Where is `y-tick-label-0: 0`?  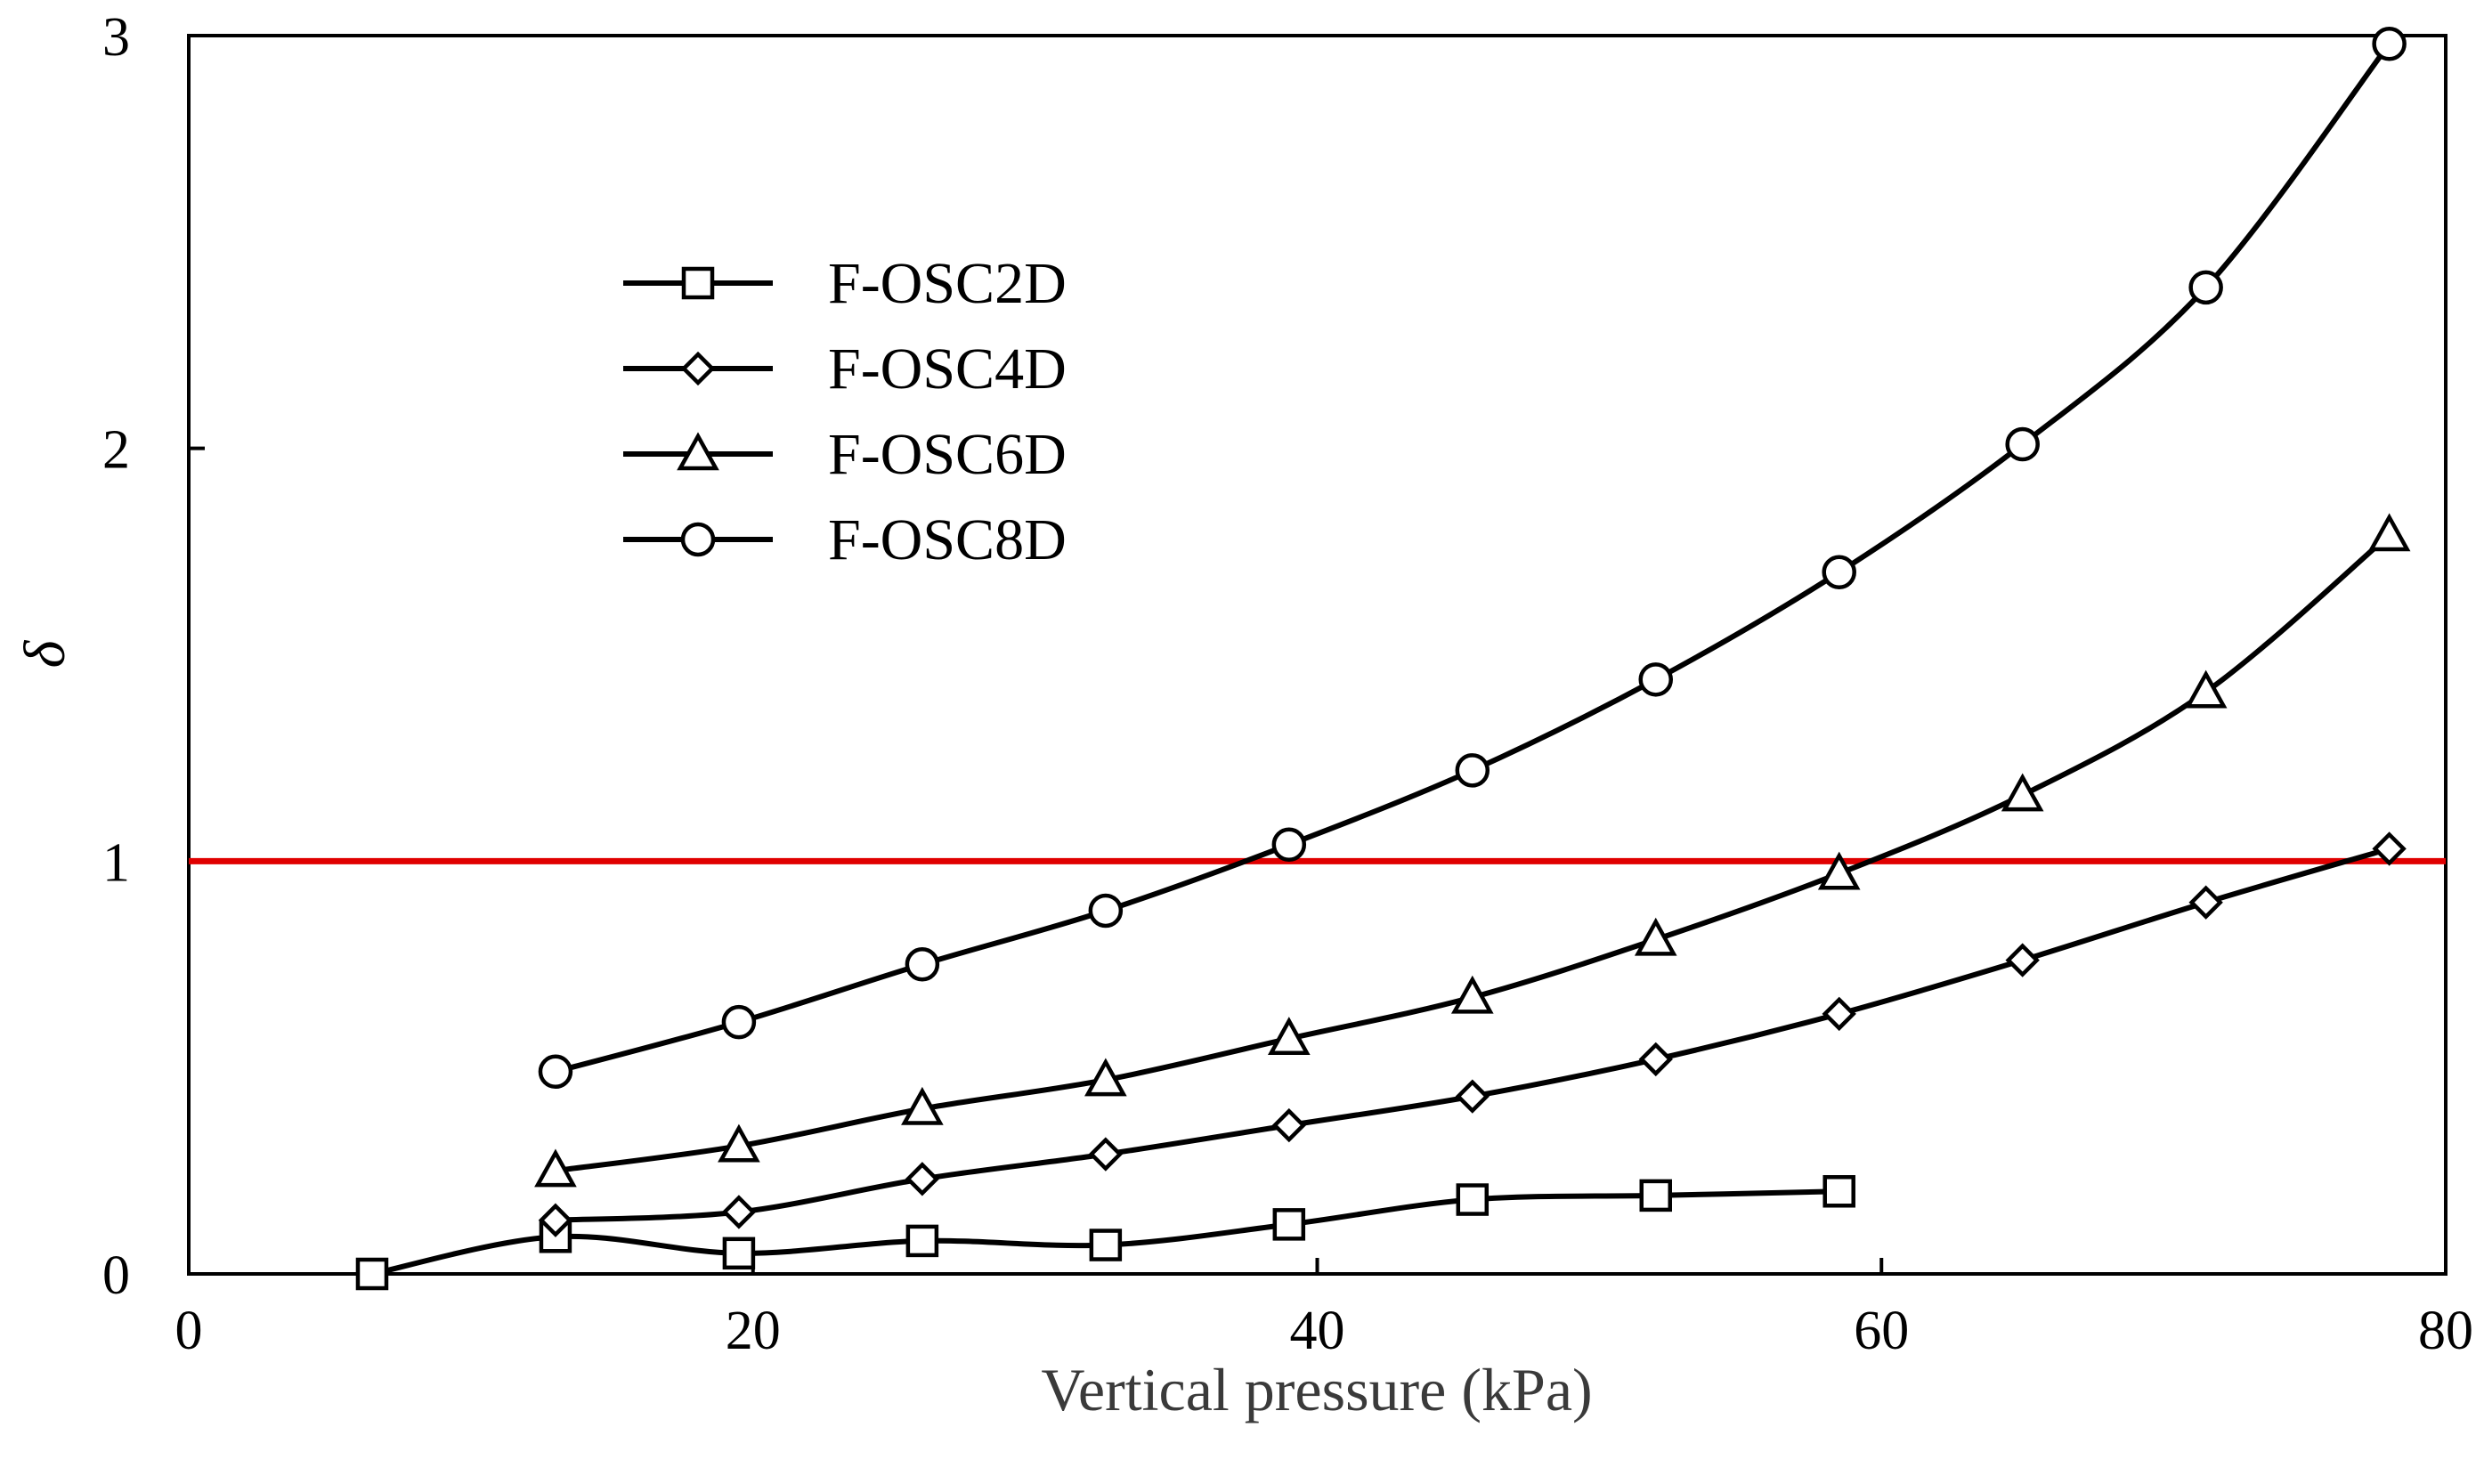 y-tick-label-0: 0 is located at coordinates (116, 1275).